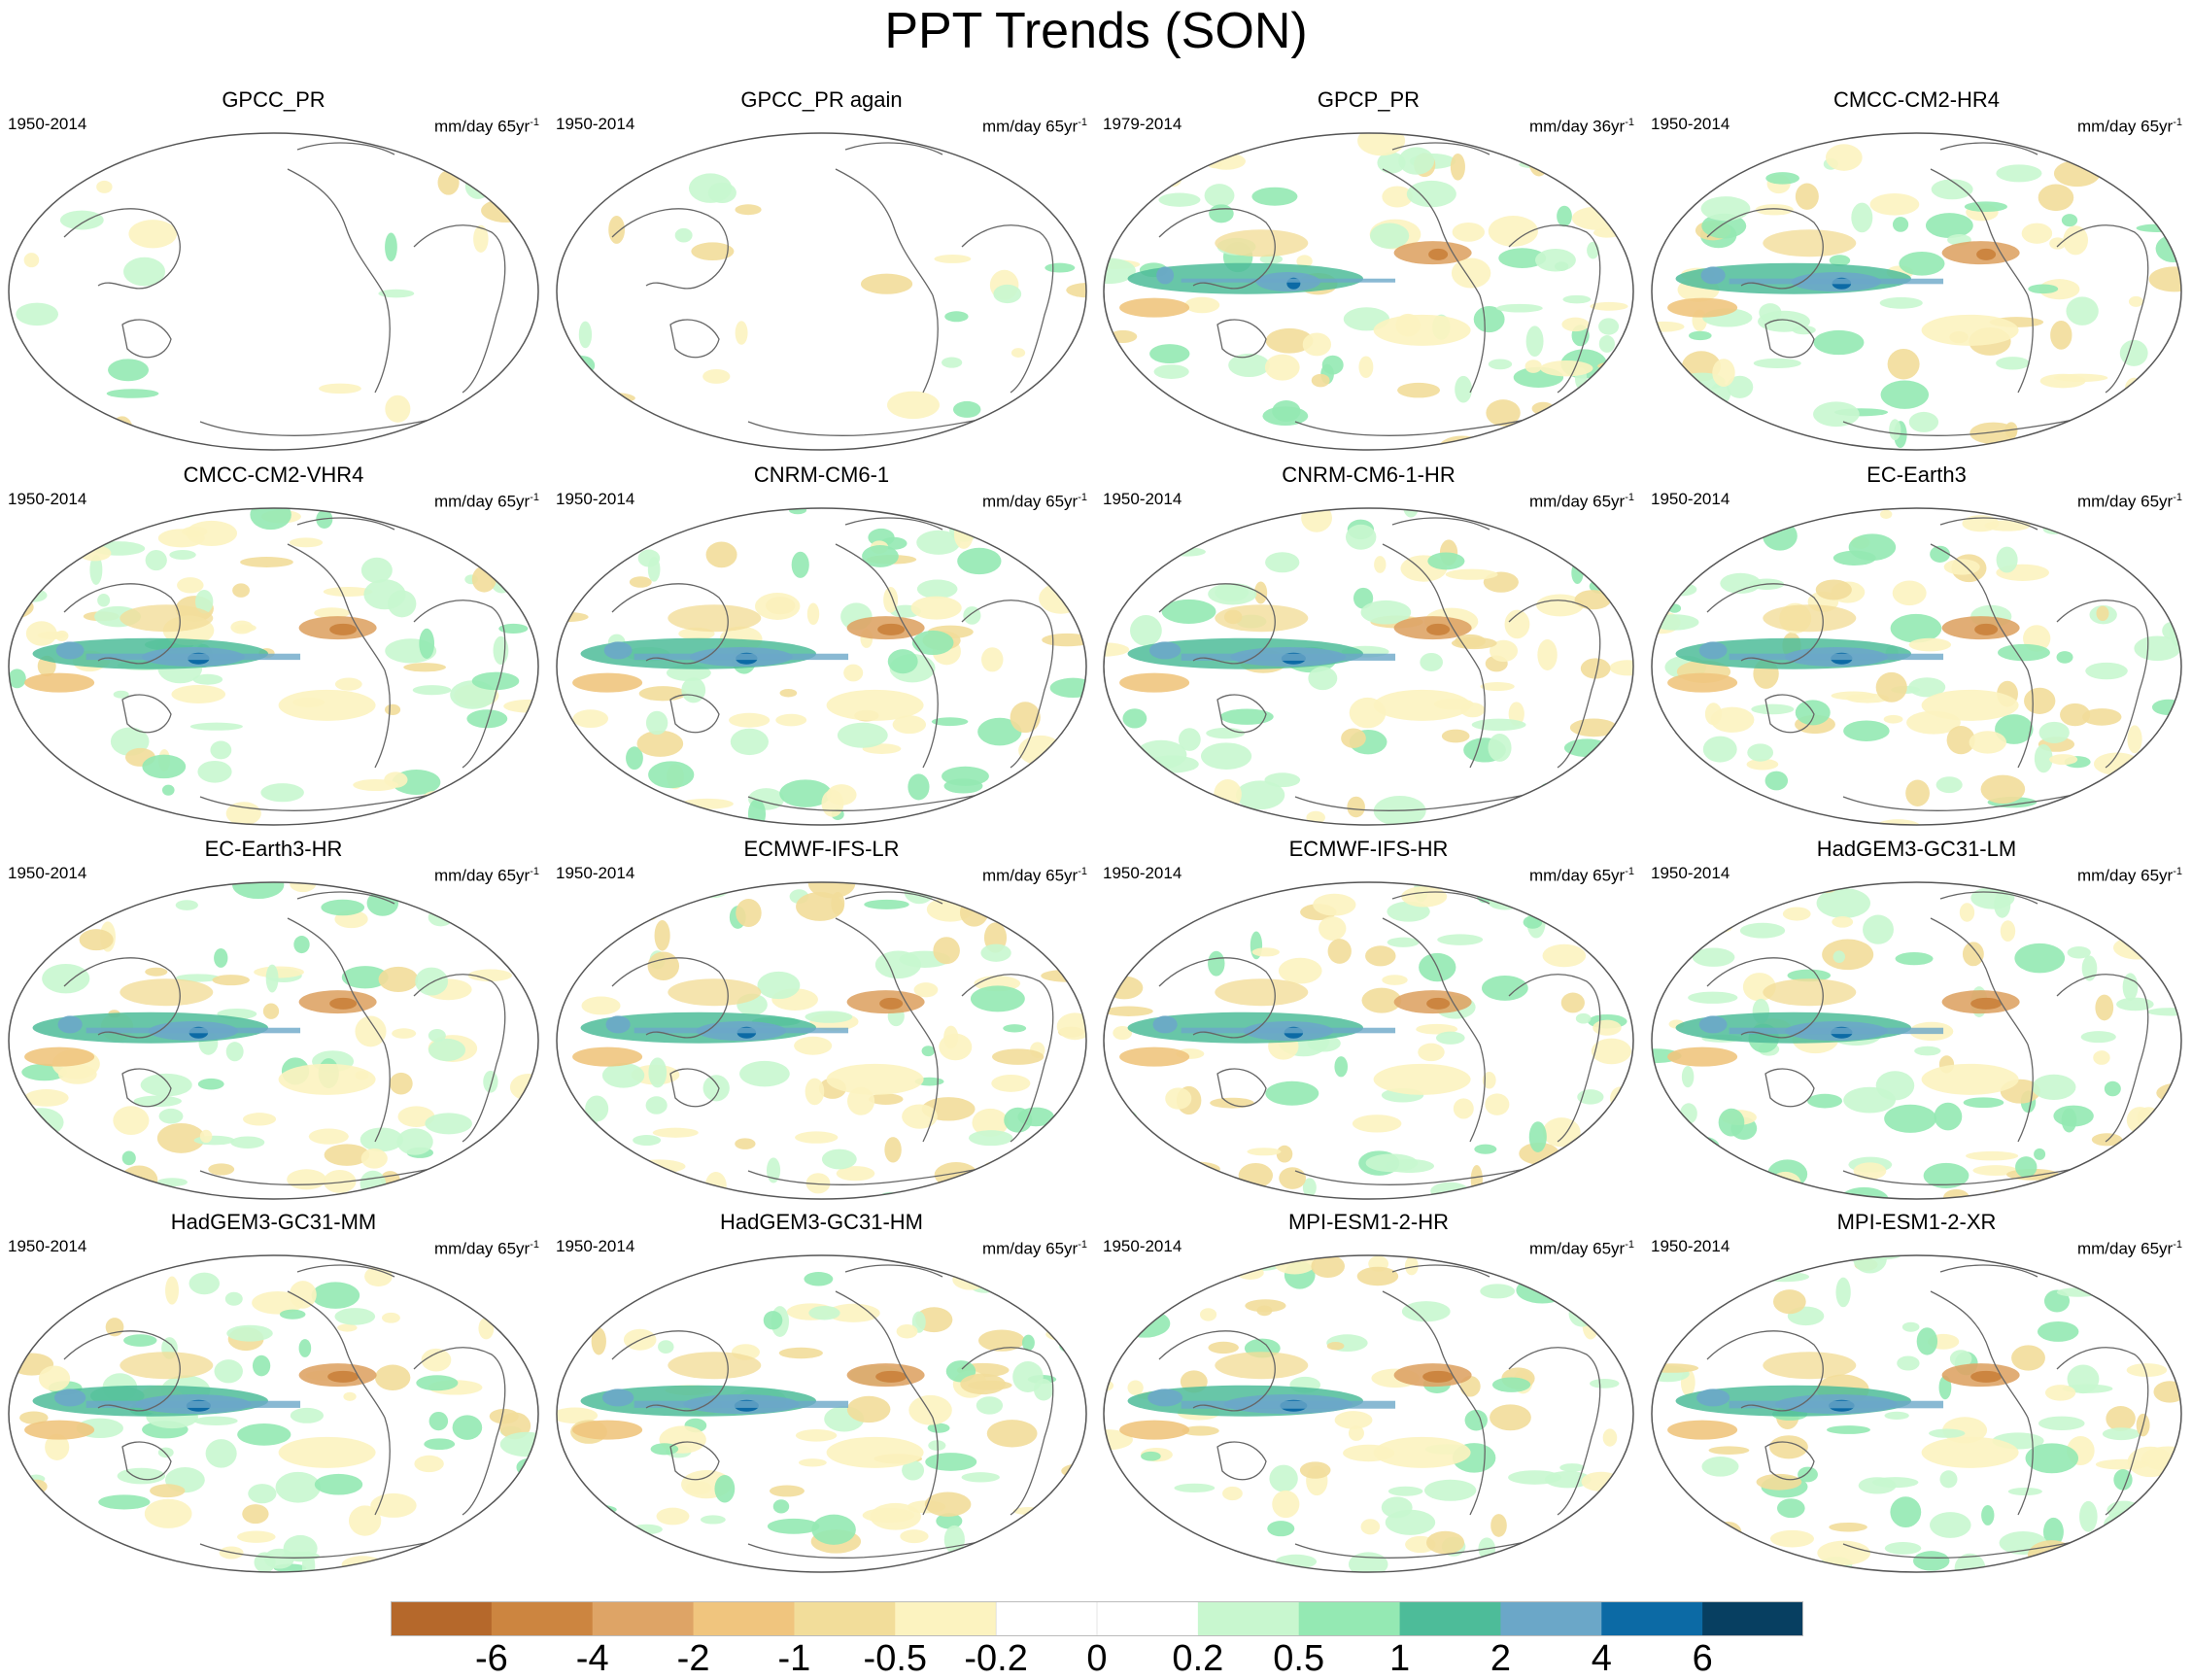 The height and width of the screenshot is (1680, 2192). I want to click on panel-title: CNRM-CM6-1-HR, so click(1369, 475).